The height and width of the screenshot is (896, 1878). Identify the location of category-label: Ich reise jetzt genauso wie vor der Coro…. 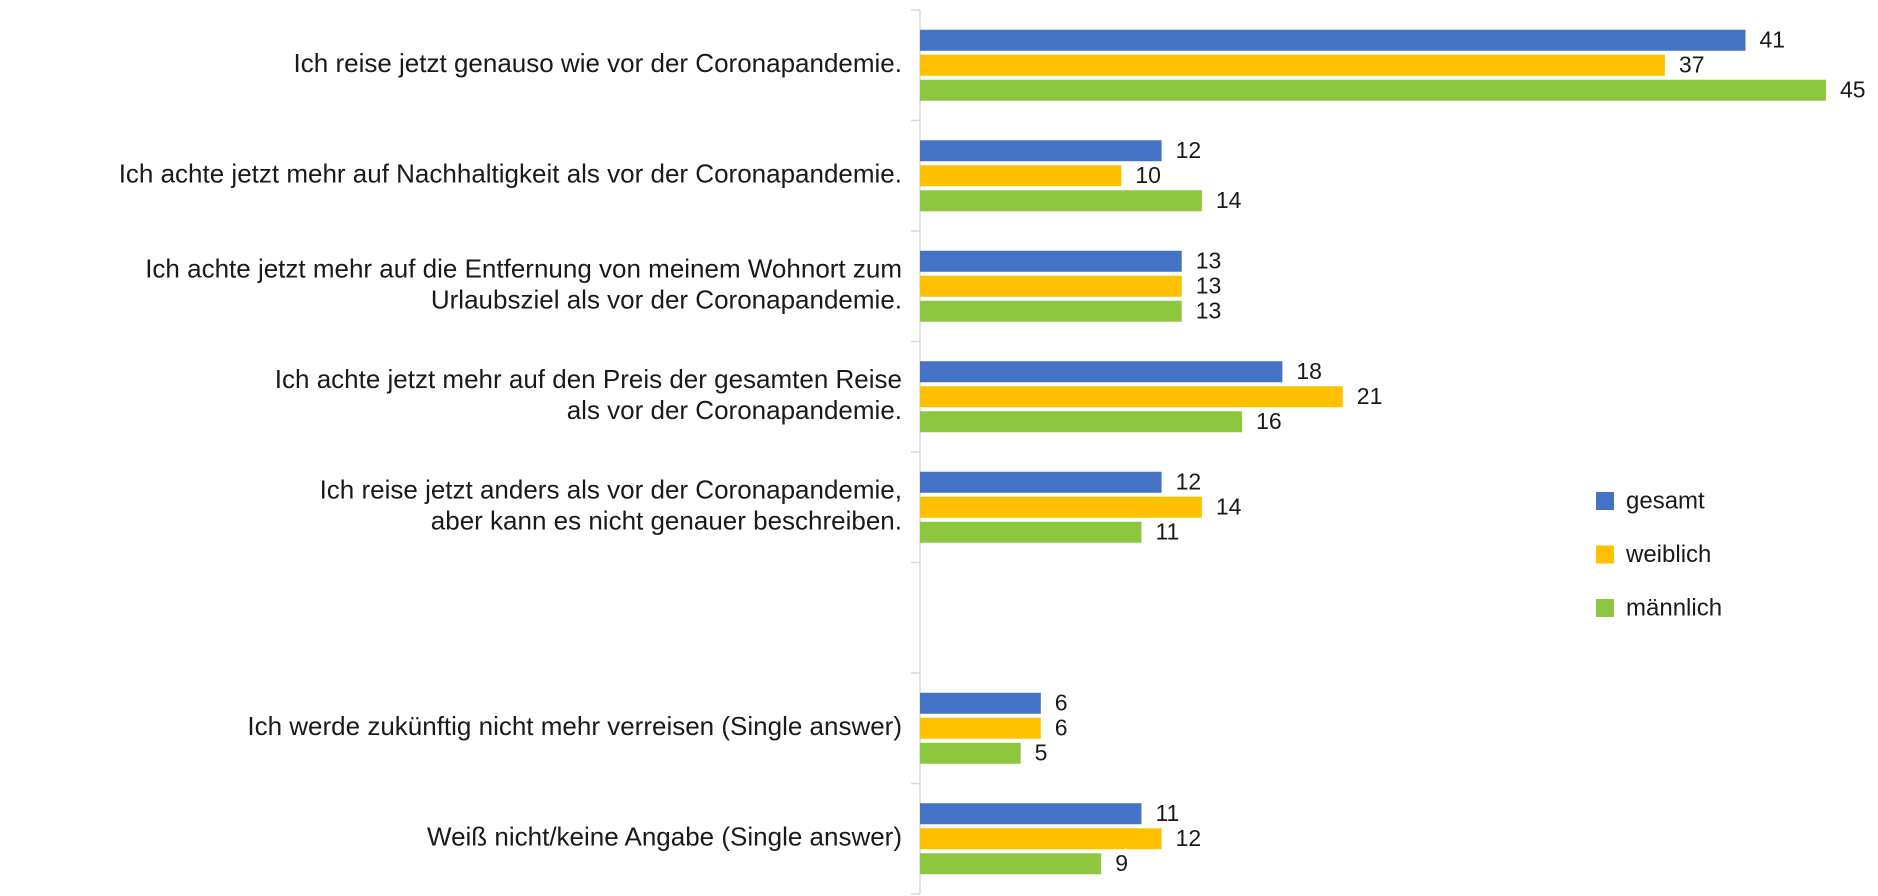
(598, 63).